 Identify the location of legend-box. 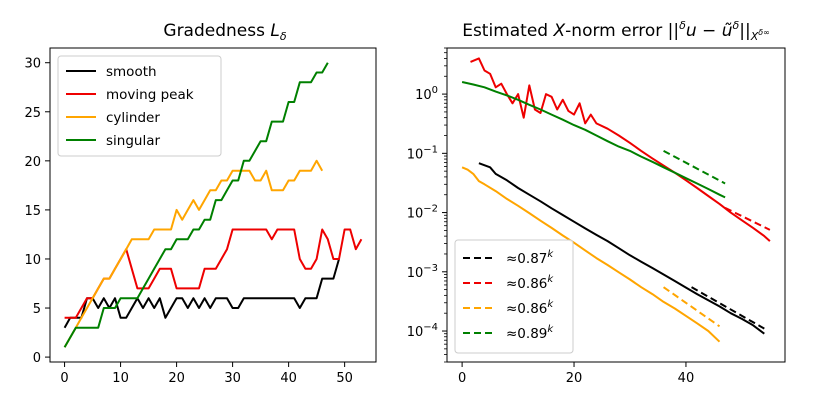
(139, 106).